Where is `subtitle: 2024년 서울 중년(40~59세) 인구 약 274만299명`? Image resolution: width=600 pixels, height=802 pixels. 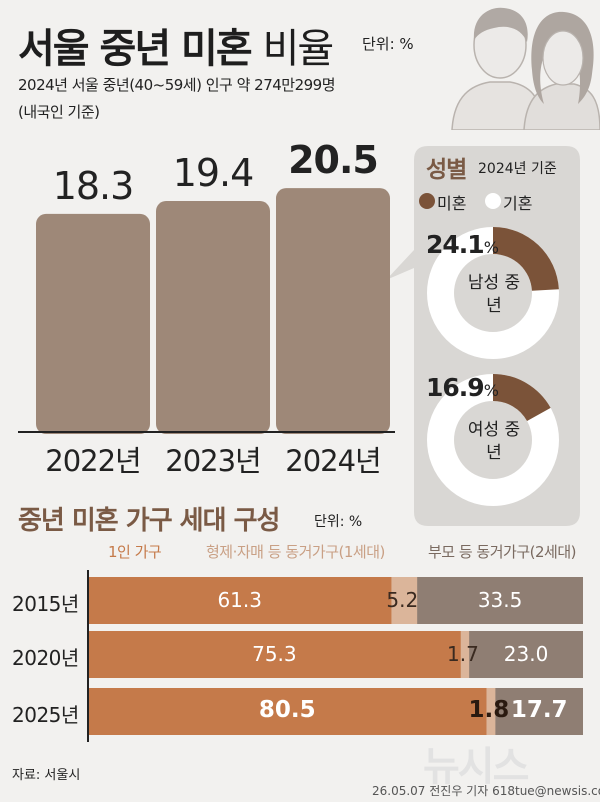
subtitle: 2024년 서울 중년(40~59세) 인구 약 274만299명 is located at coordinates (177, 85).